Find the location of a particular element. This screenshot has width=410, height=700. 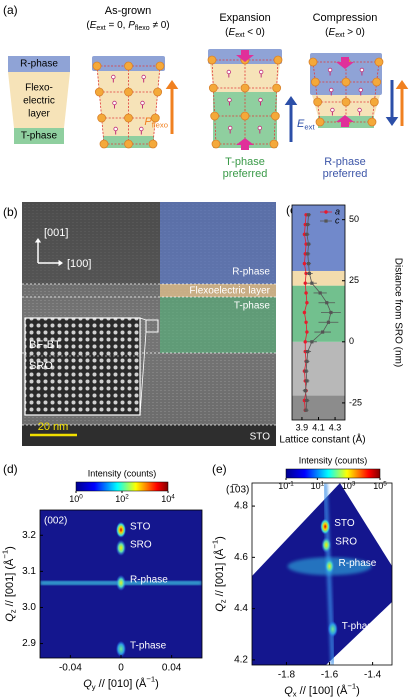

text-part: y is located at coordinates (94, 686).